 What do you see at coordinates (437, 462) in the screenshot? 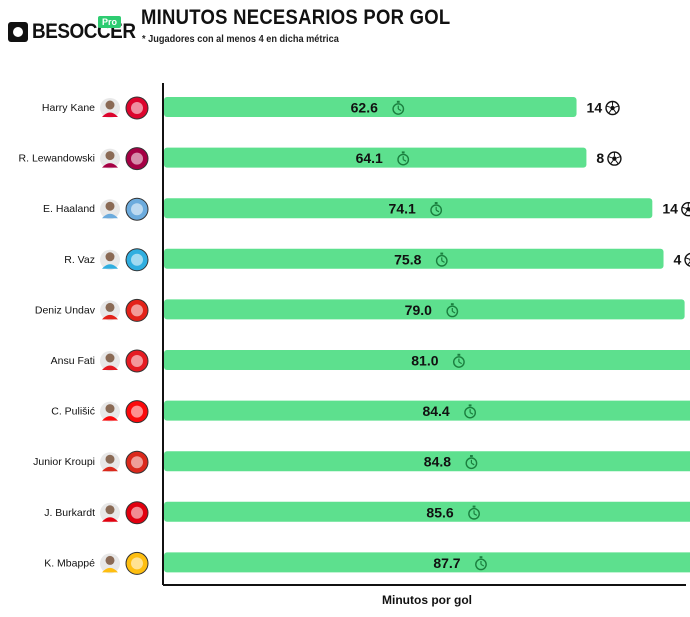
I see `data-label: 84.8` at bounding box center [437, 462].